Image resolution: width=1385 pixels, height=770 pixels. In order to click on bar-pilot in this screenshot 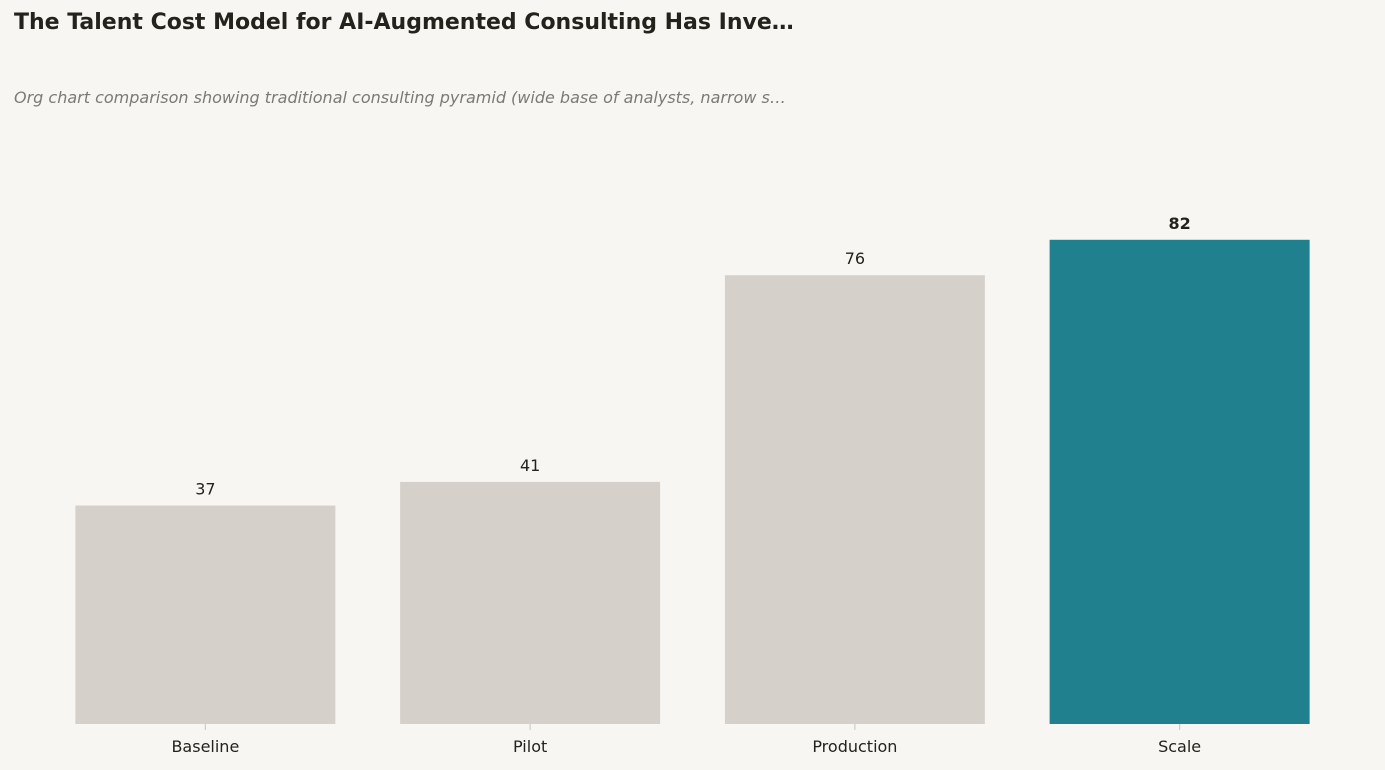, I will do `click(530, 602)`.